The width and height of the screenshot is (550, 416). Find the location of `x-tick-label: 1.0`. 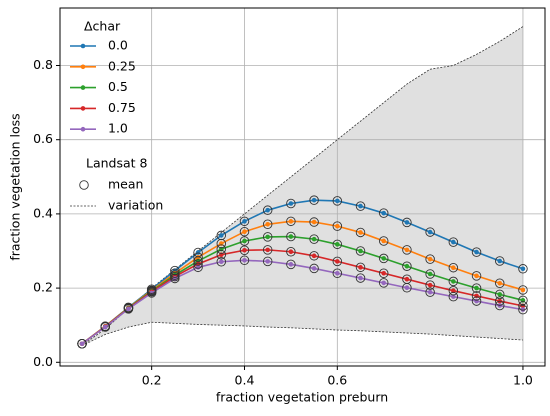

x-tick-label: 1.0 is located at coordinates (523, 380).